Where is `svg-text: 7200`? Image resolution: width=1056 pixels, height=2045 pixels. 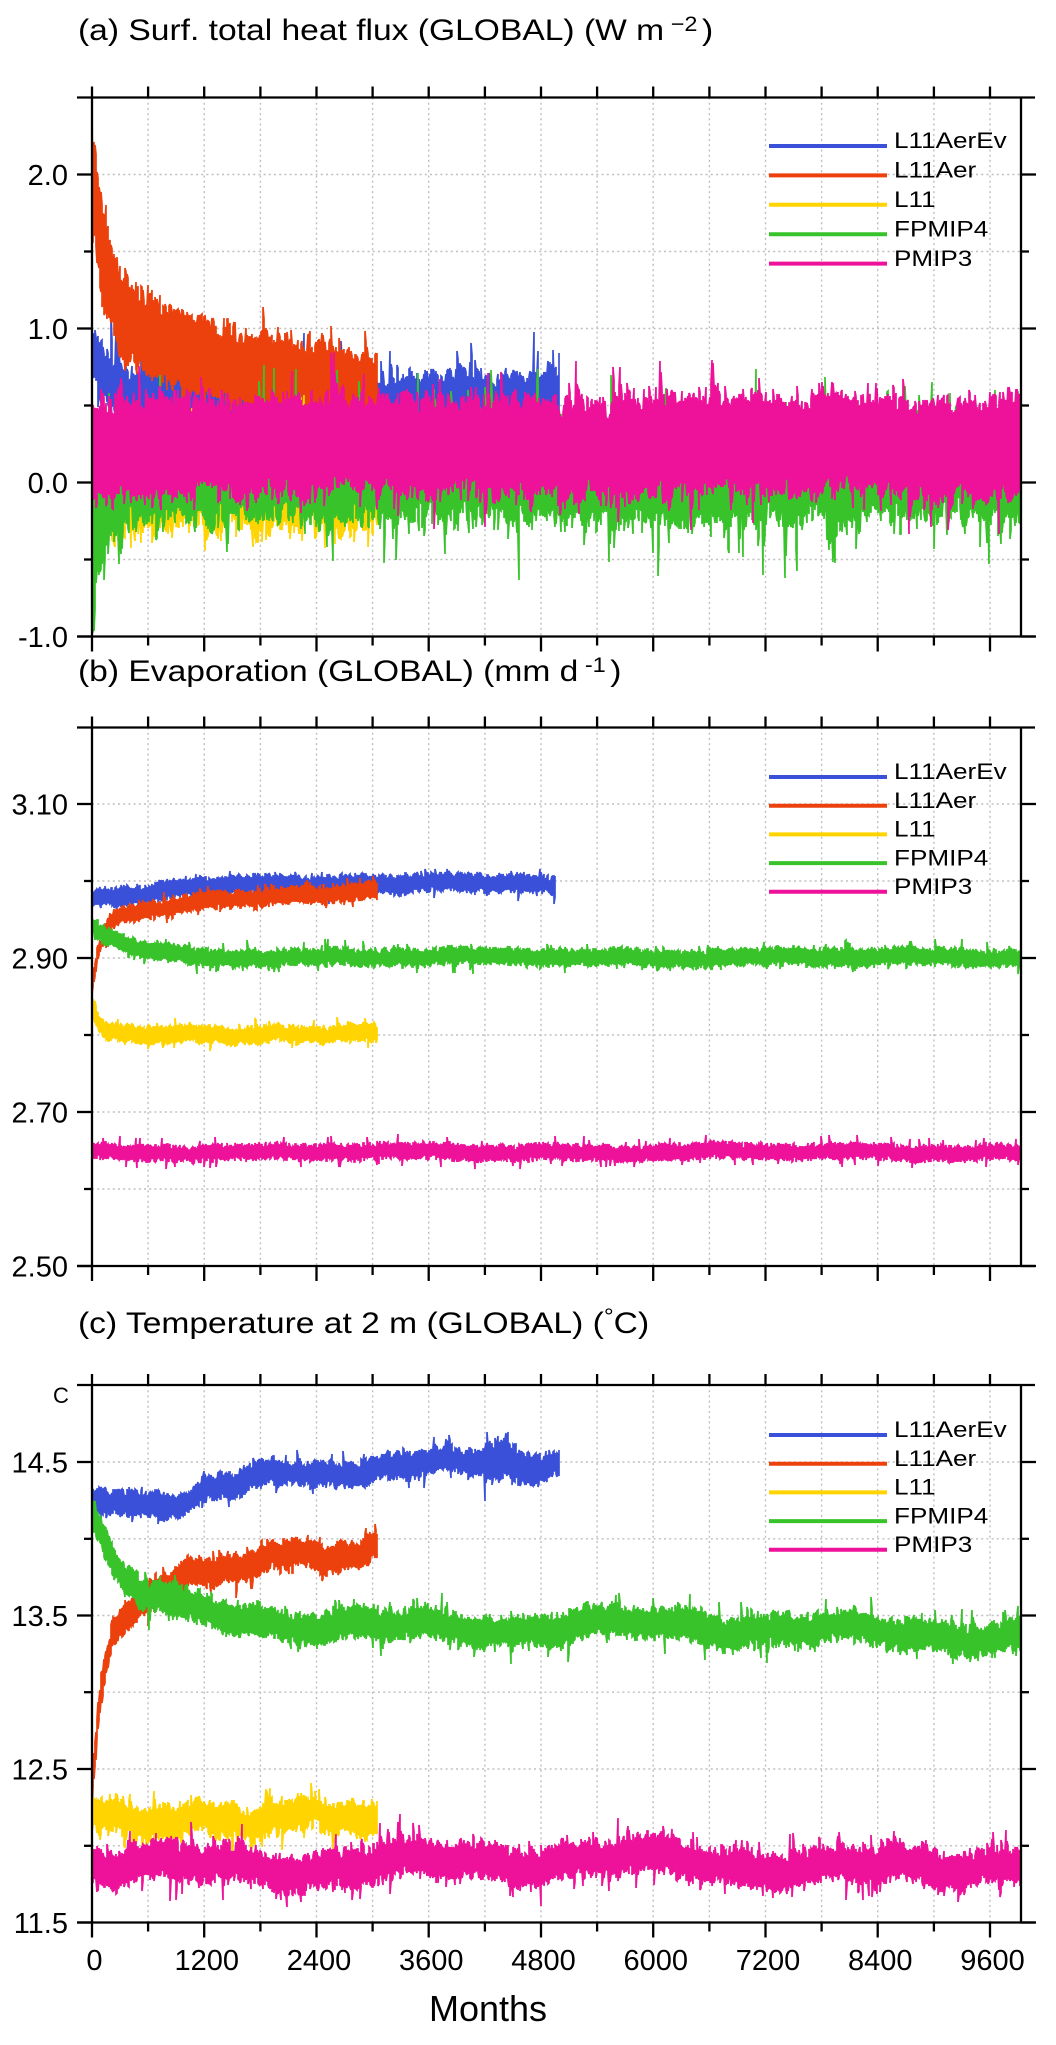
svg-text: 7200 is located at coordinates (768, 1961).